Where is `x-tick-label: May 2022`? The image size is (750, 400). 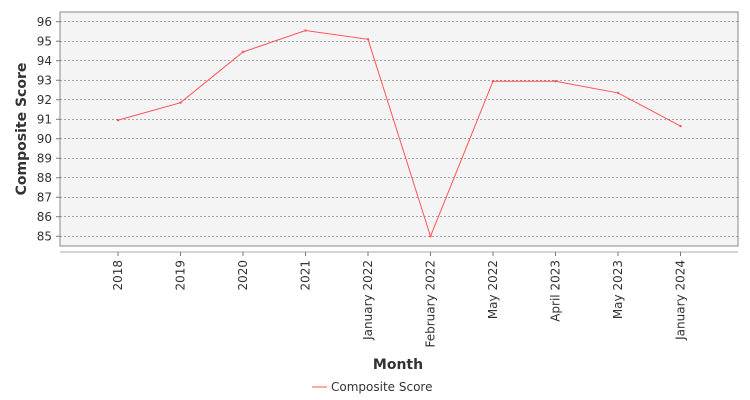 x-tick-label: May 2022 is located at coordinates (493, 289).